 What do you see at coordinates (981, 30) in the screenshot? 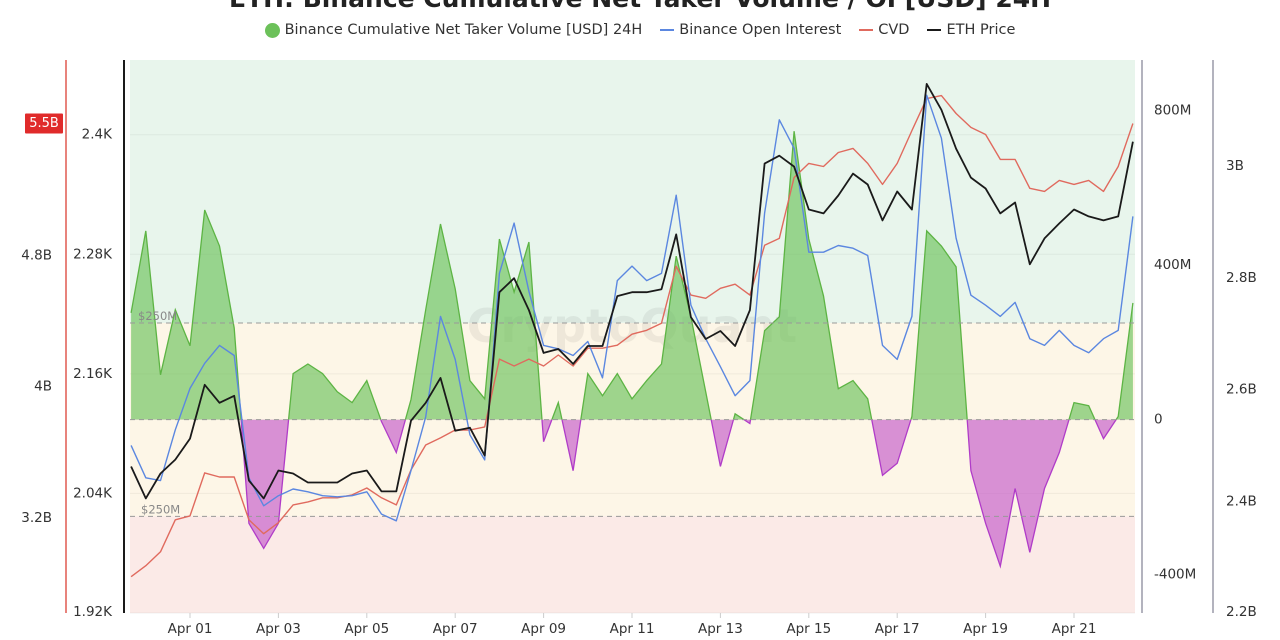
I see `legend-label: ETH Price` at bounding box center [981, 30].